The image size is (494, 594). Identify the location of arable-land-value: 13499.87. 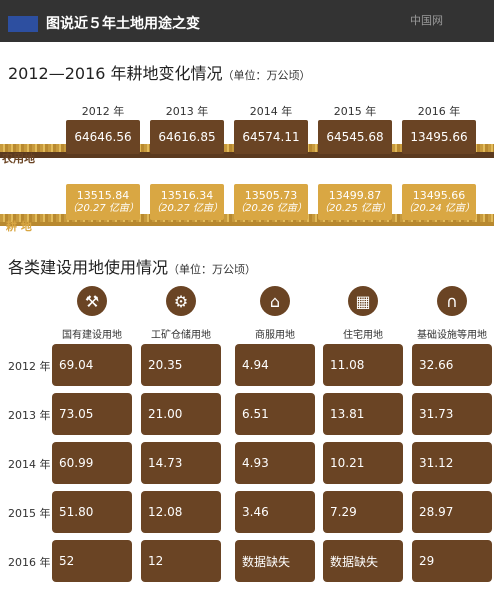
(355, 195).